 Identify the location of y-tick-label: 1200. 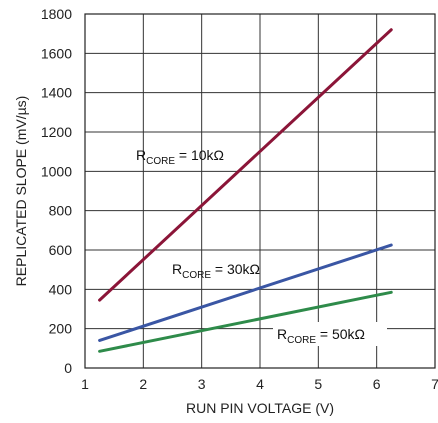
(56, 132).